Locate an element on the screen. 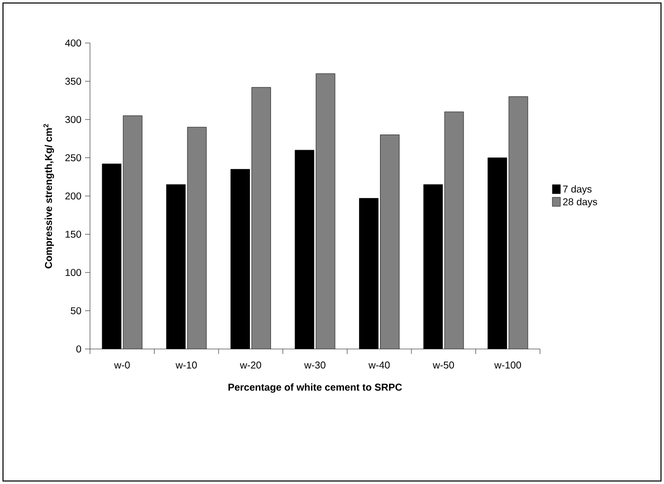 The height and width of the screenshot is (484, 664). legend-label: 7 days is located at coordinates (577, 190).